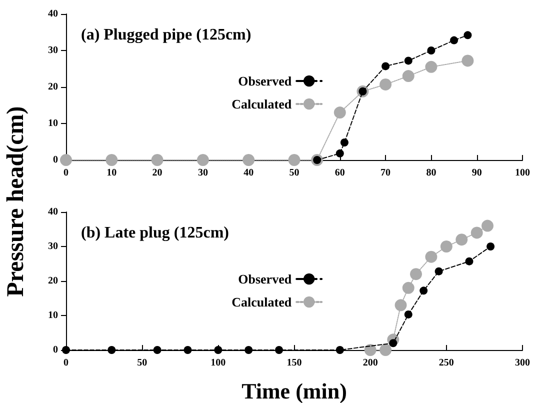 This screenshot has width=533, height=403. What do you see at coordinates (477, 173) in the screenshot?
I see `x-tick-label: 90` at bounding box center [477, 173].